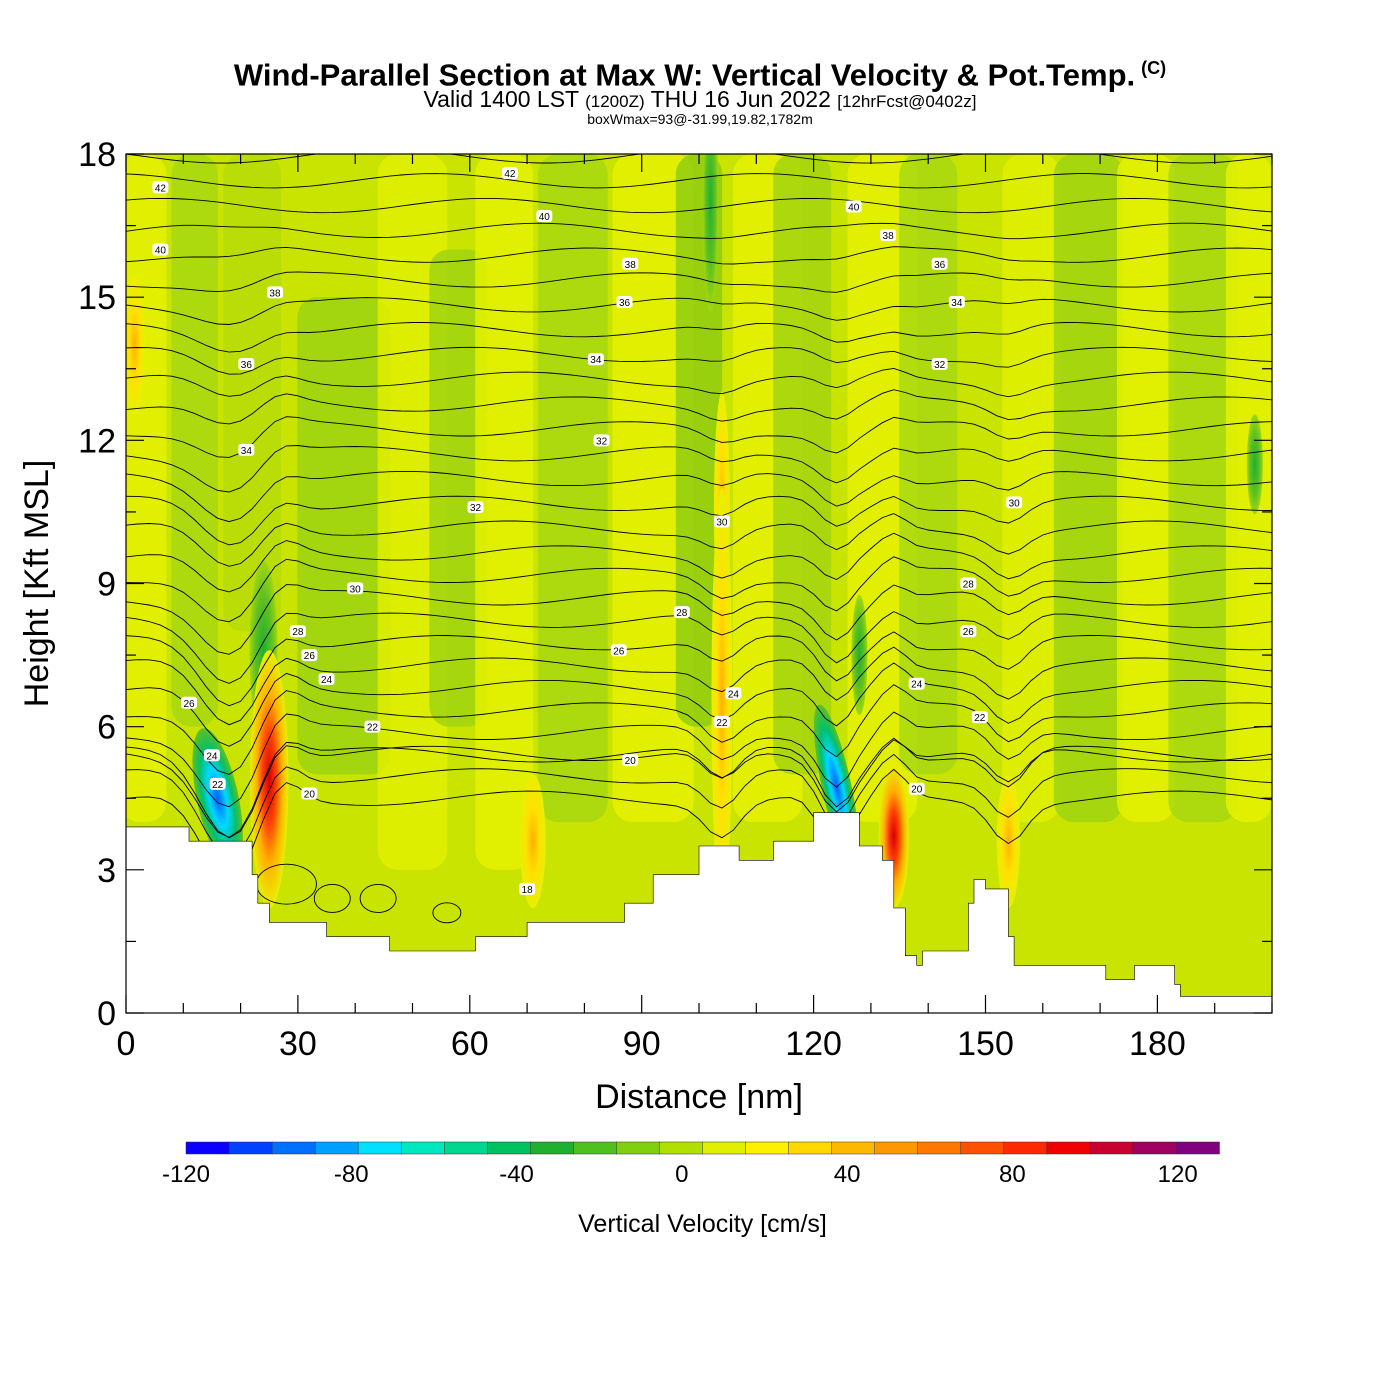 Image resolution: width=1400 pixels, height=1400 pixels. Describe the element at coordinates (1012, 1174) in the screenshot. I see `colorbar-tick-label: 80` at that location.